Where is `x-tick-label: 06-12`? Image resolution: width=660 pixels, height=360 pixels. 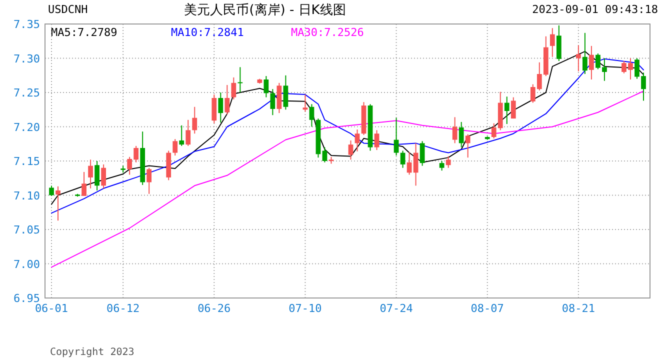
x-tick-label: 06-12 is located at coordinates (123, 308).